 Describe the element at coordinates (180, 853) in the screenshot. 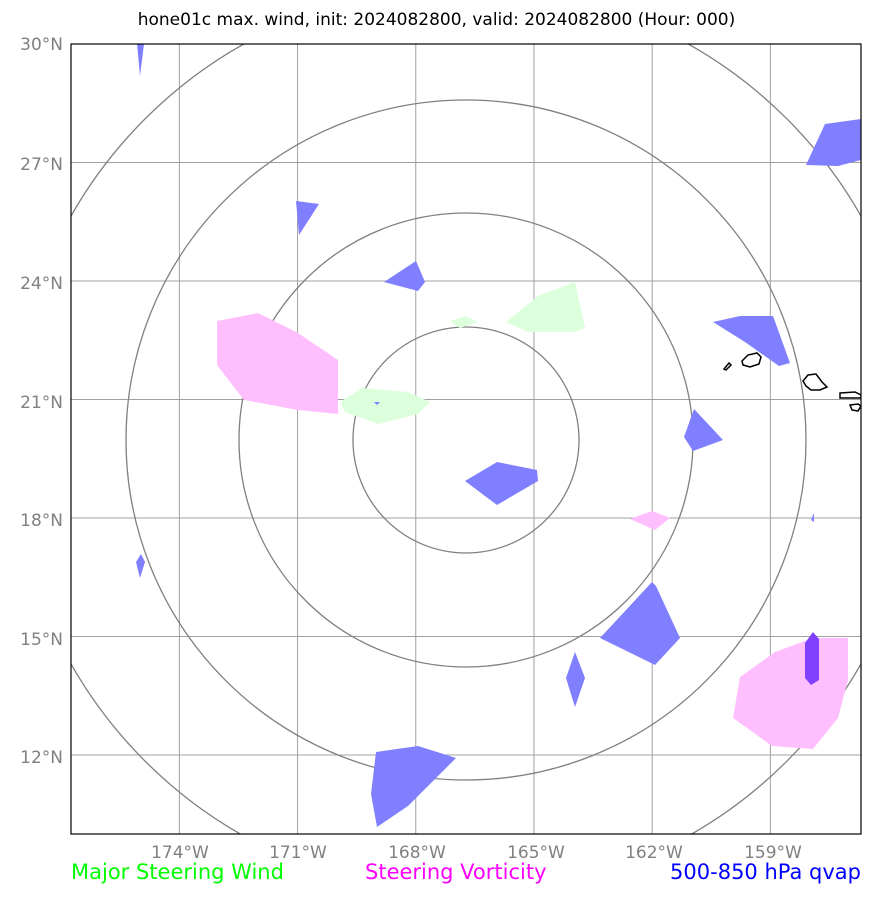

I see `lon-label-174w: 174°W` at that location.